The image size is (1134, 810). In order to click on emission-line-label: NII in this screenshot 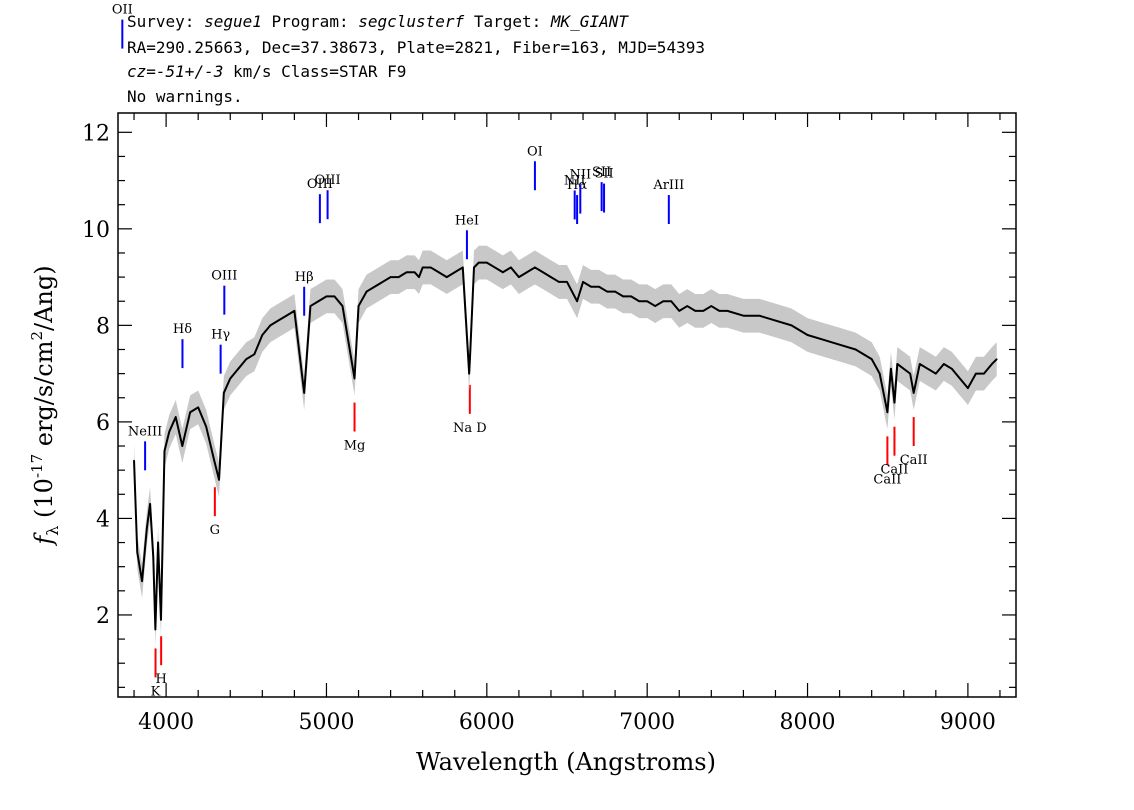, I will do `click(580, 175)`.